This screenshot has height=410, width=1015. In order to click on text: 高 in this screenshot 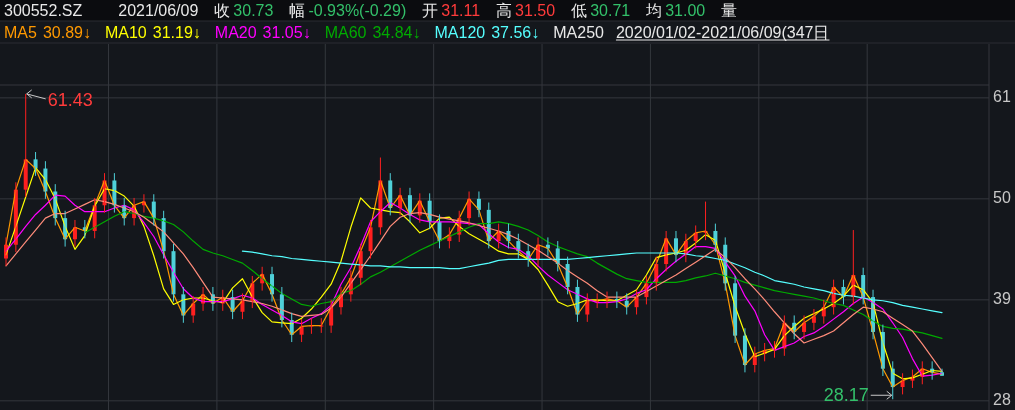, I will do `click(504, 10)`.